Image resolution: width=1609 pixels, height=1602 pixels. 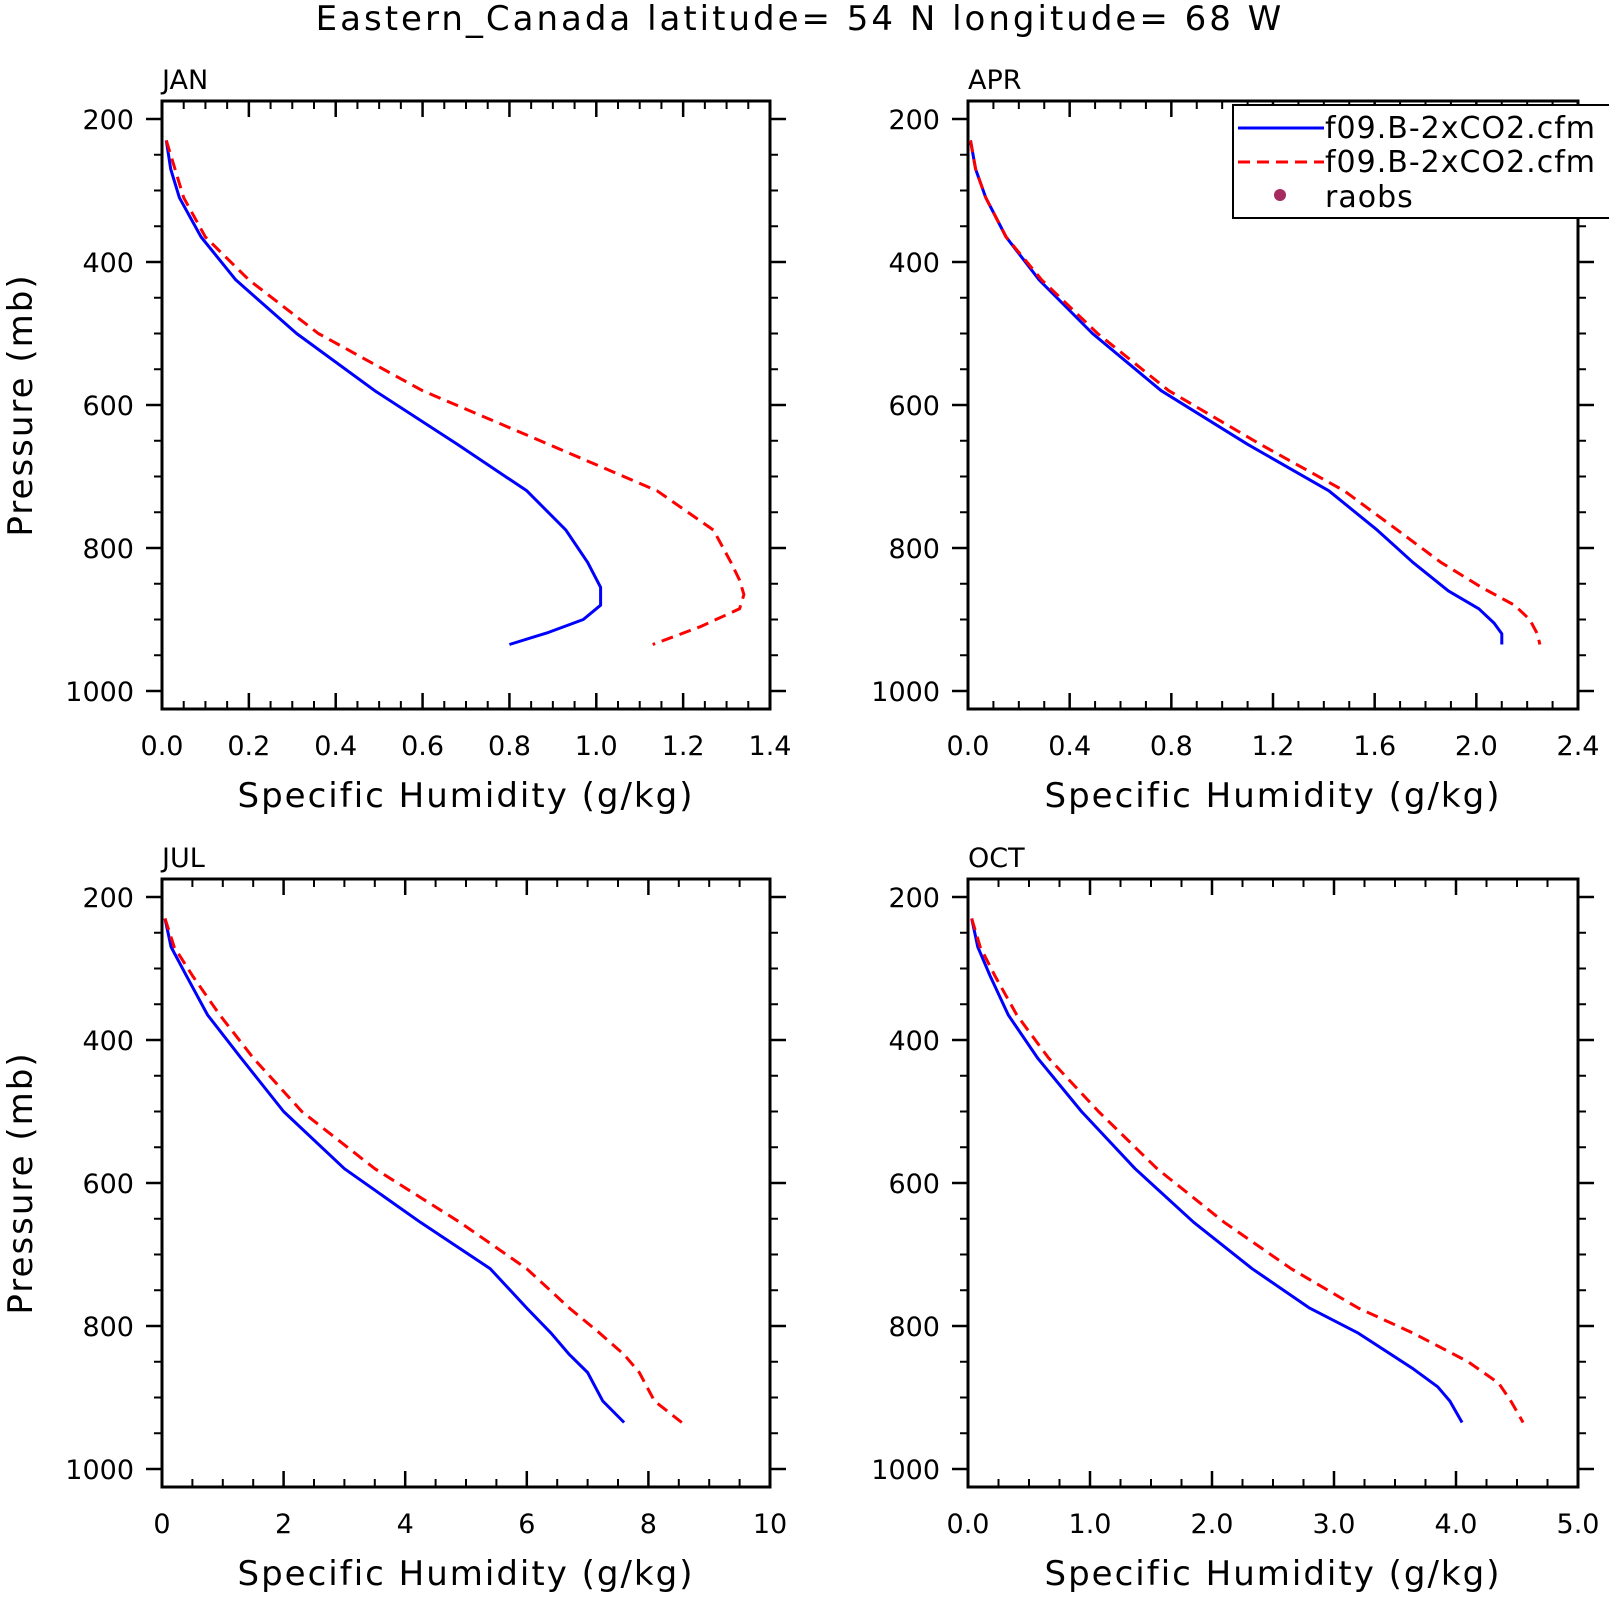 I want to click on x-tick-label: 0.2, so click(x=248, y=746).